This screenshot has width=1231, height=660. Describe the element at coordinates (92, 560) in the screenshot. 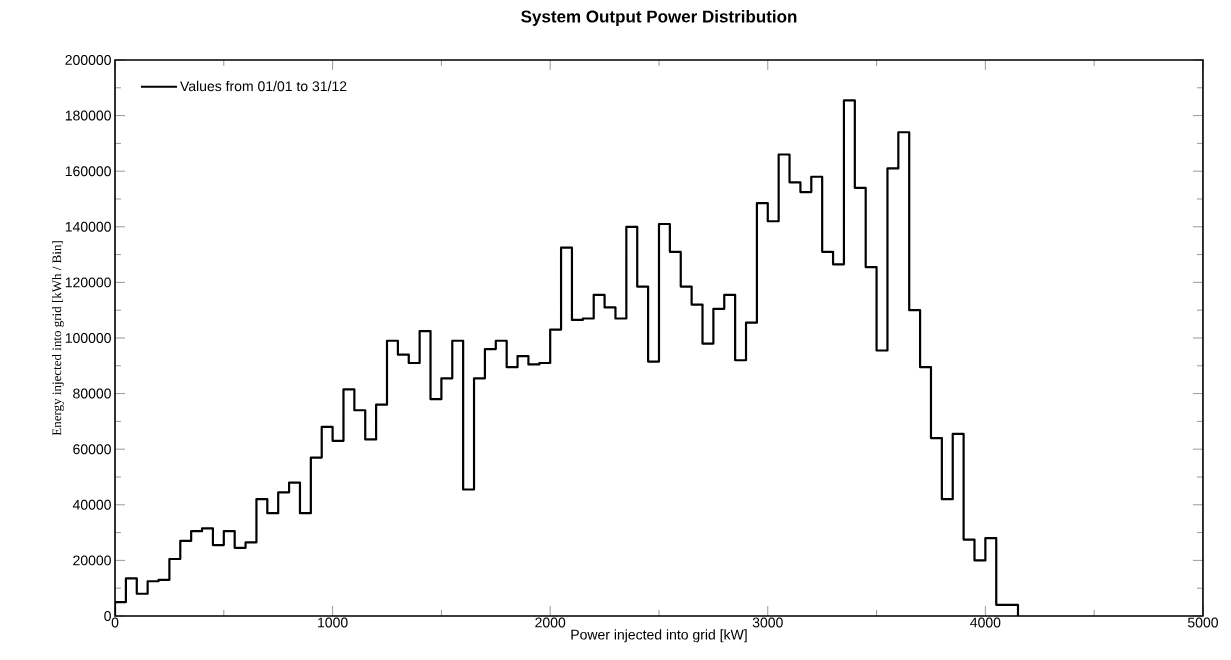

I see `y-tick-label: 20000` at that location.